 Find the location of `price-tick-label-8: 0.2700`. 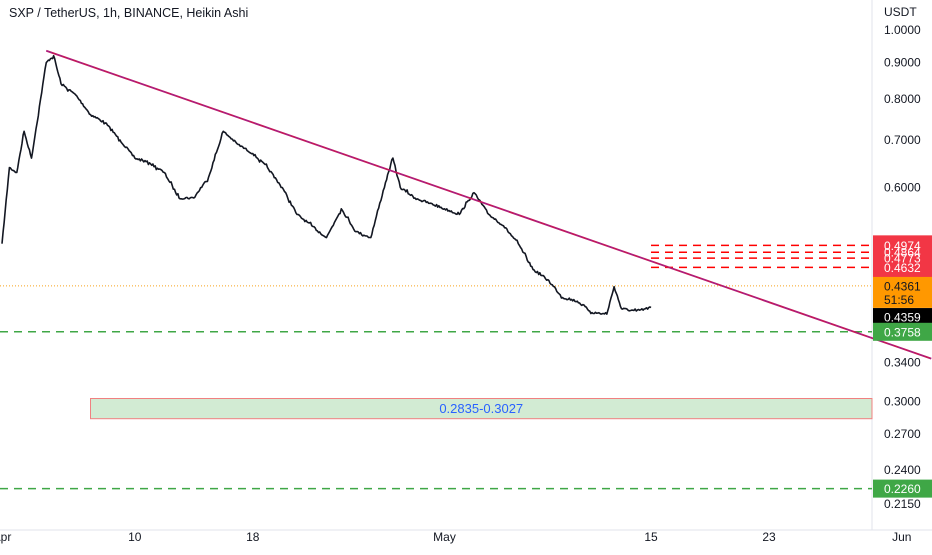

price-tick-label-8: 0.2700 is located at coordinates (902, 434).